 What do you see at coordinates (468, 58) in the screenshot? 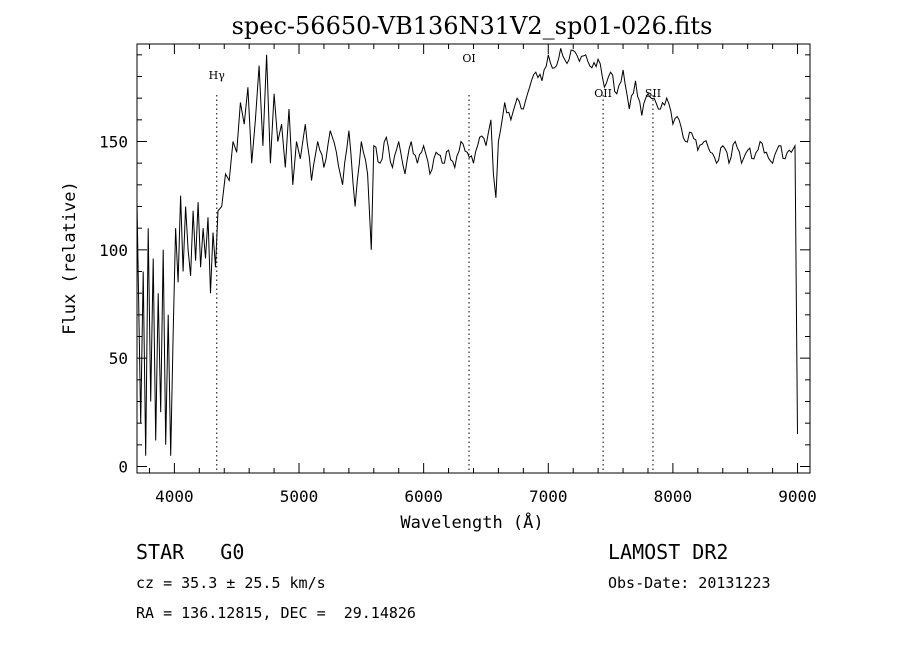
I see `line-label: OI` at bounding box center [468, 58].